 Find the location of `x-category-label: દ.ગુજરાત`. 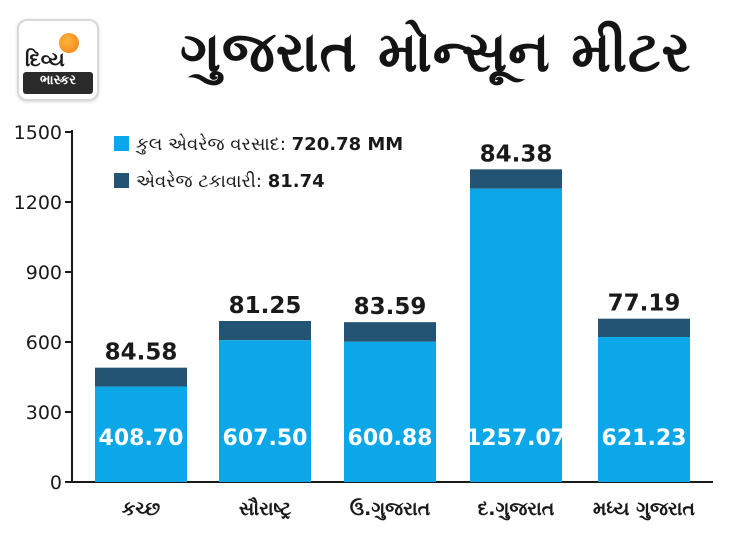

x-category-label: દ.ગુજરાત is located at coordinates (516, 509).